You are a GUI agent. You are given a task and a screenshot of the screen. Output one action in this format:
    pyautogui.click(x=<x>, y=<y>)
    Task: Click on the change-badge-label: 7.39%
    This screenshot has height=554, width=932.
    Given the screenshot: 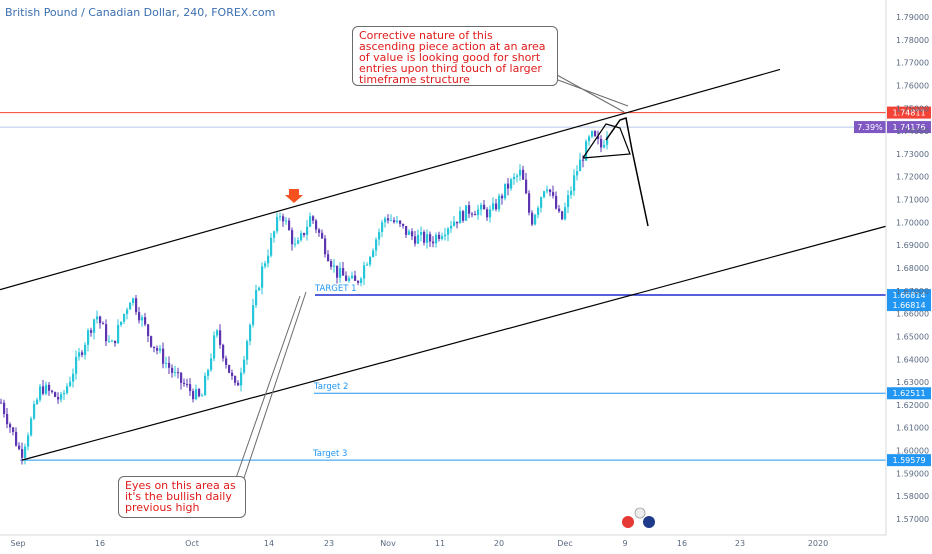 What is the action you would take?
    pyautogui.click(x=870, y=127)
    